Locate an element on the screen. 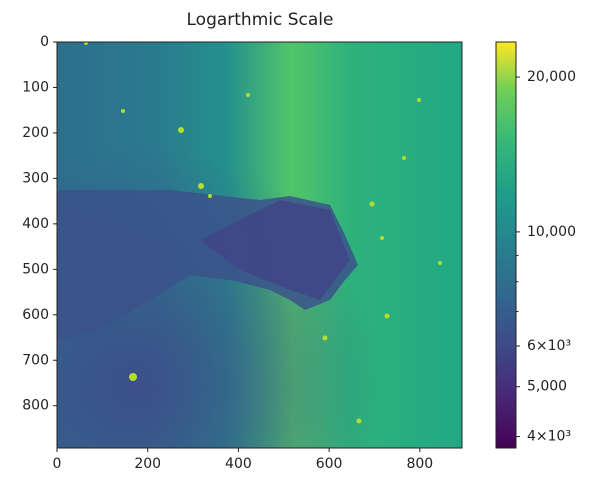  x-tick-label: 600 is located at coordinates (329, 464).